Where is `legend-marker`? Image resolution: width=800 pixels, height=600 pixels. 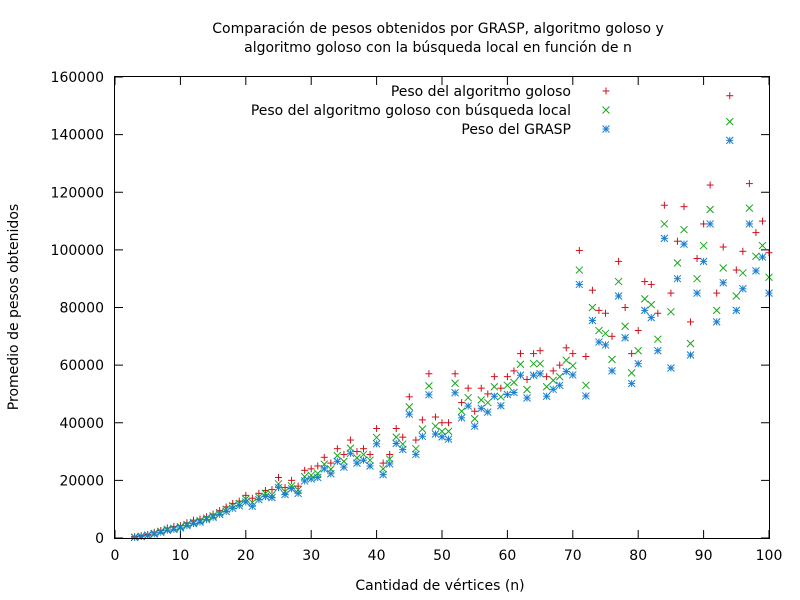 legend-marker is located at coordinates (606, 91).